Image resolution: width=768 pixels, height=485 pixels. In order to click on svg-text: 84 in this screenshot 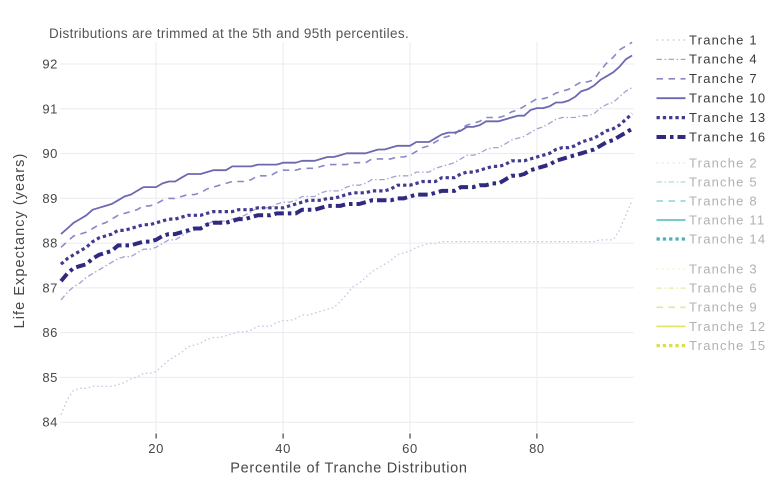, I will do `click(50, 422)`.